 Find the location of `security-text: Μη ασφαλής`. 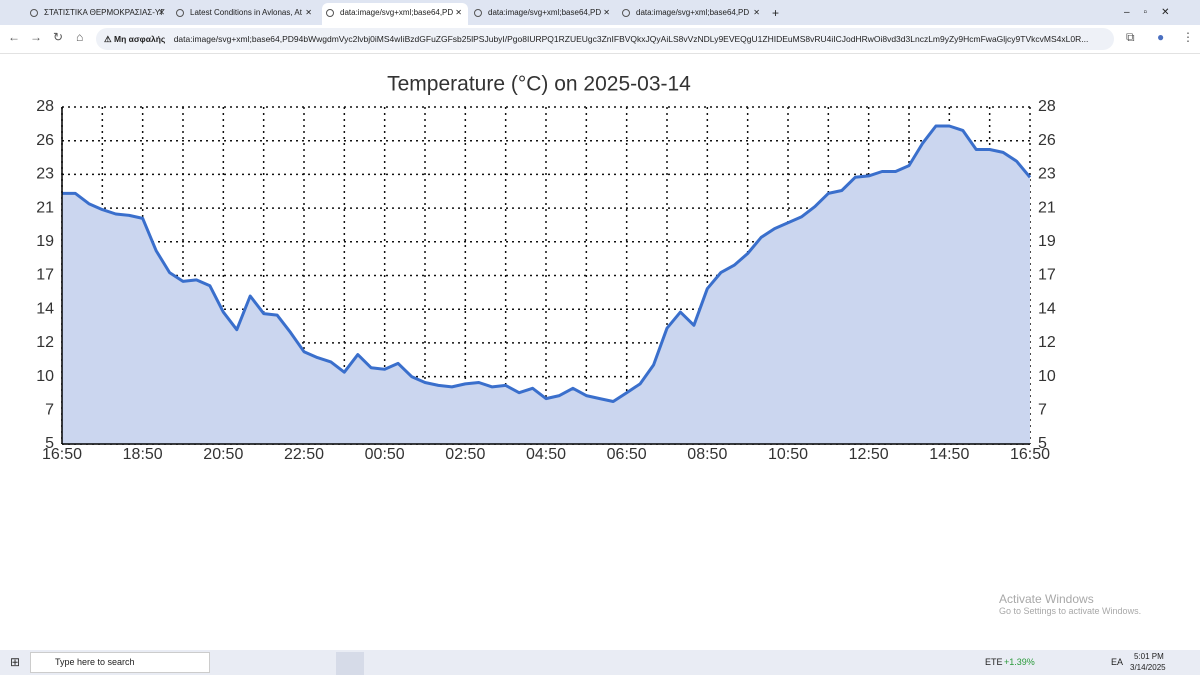

security-text: Μη ασφαλής is located at coordinates (139, 39).